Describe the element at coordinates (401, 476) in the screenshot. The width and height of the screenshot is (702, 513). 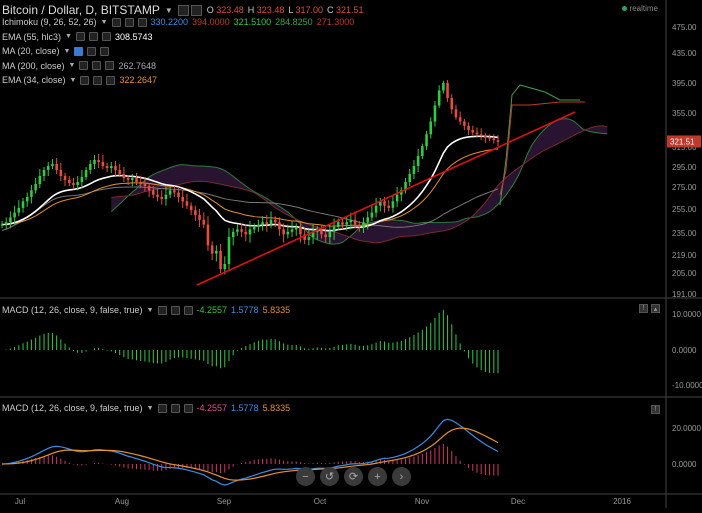
I see `next-icon: ›` at that location.